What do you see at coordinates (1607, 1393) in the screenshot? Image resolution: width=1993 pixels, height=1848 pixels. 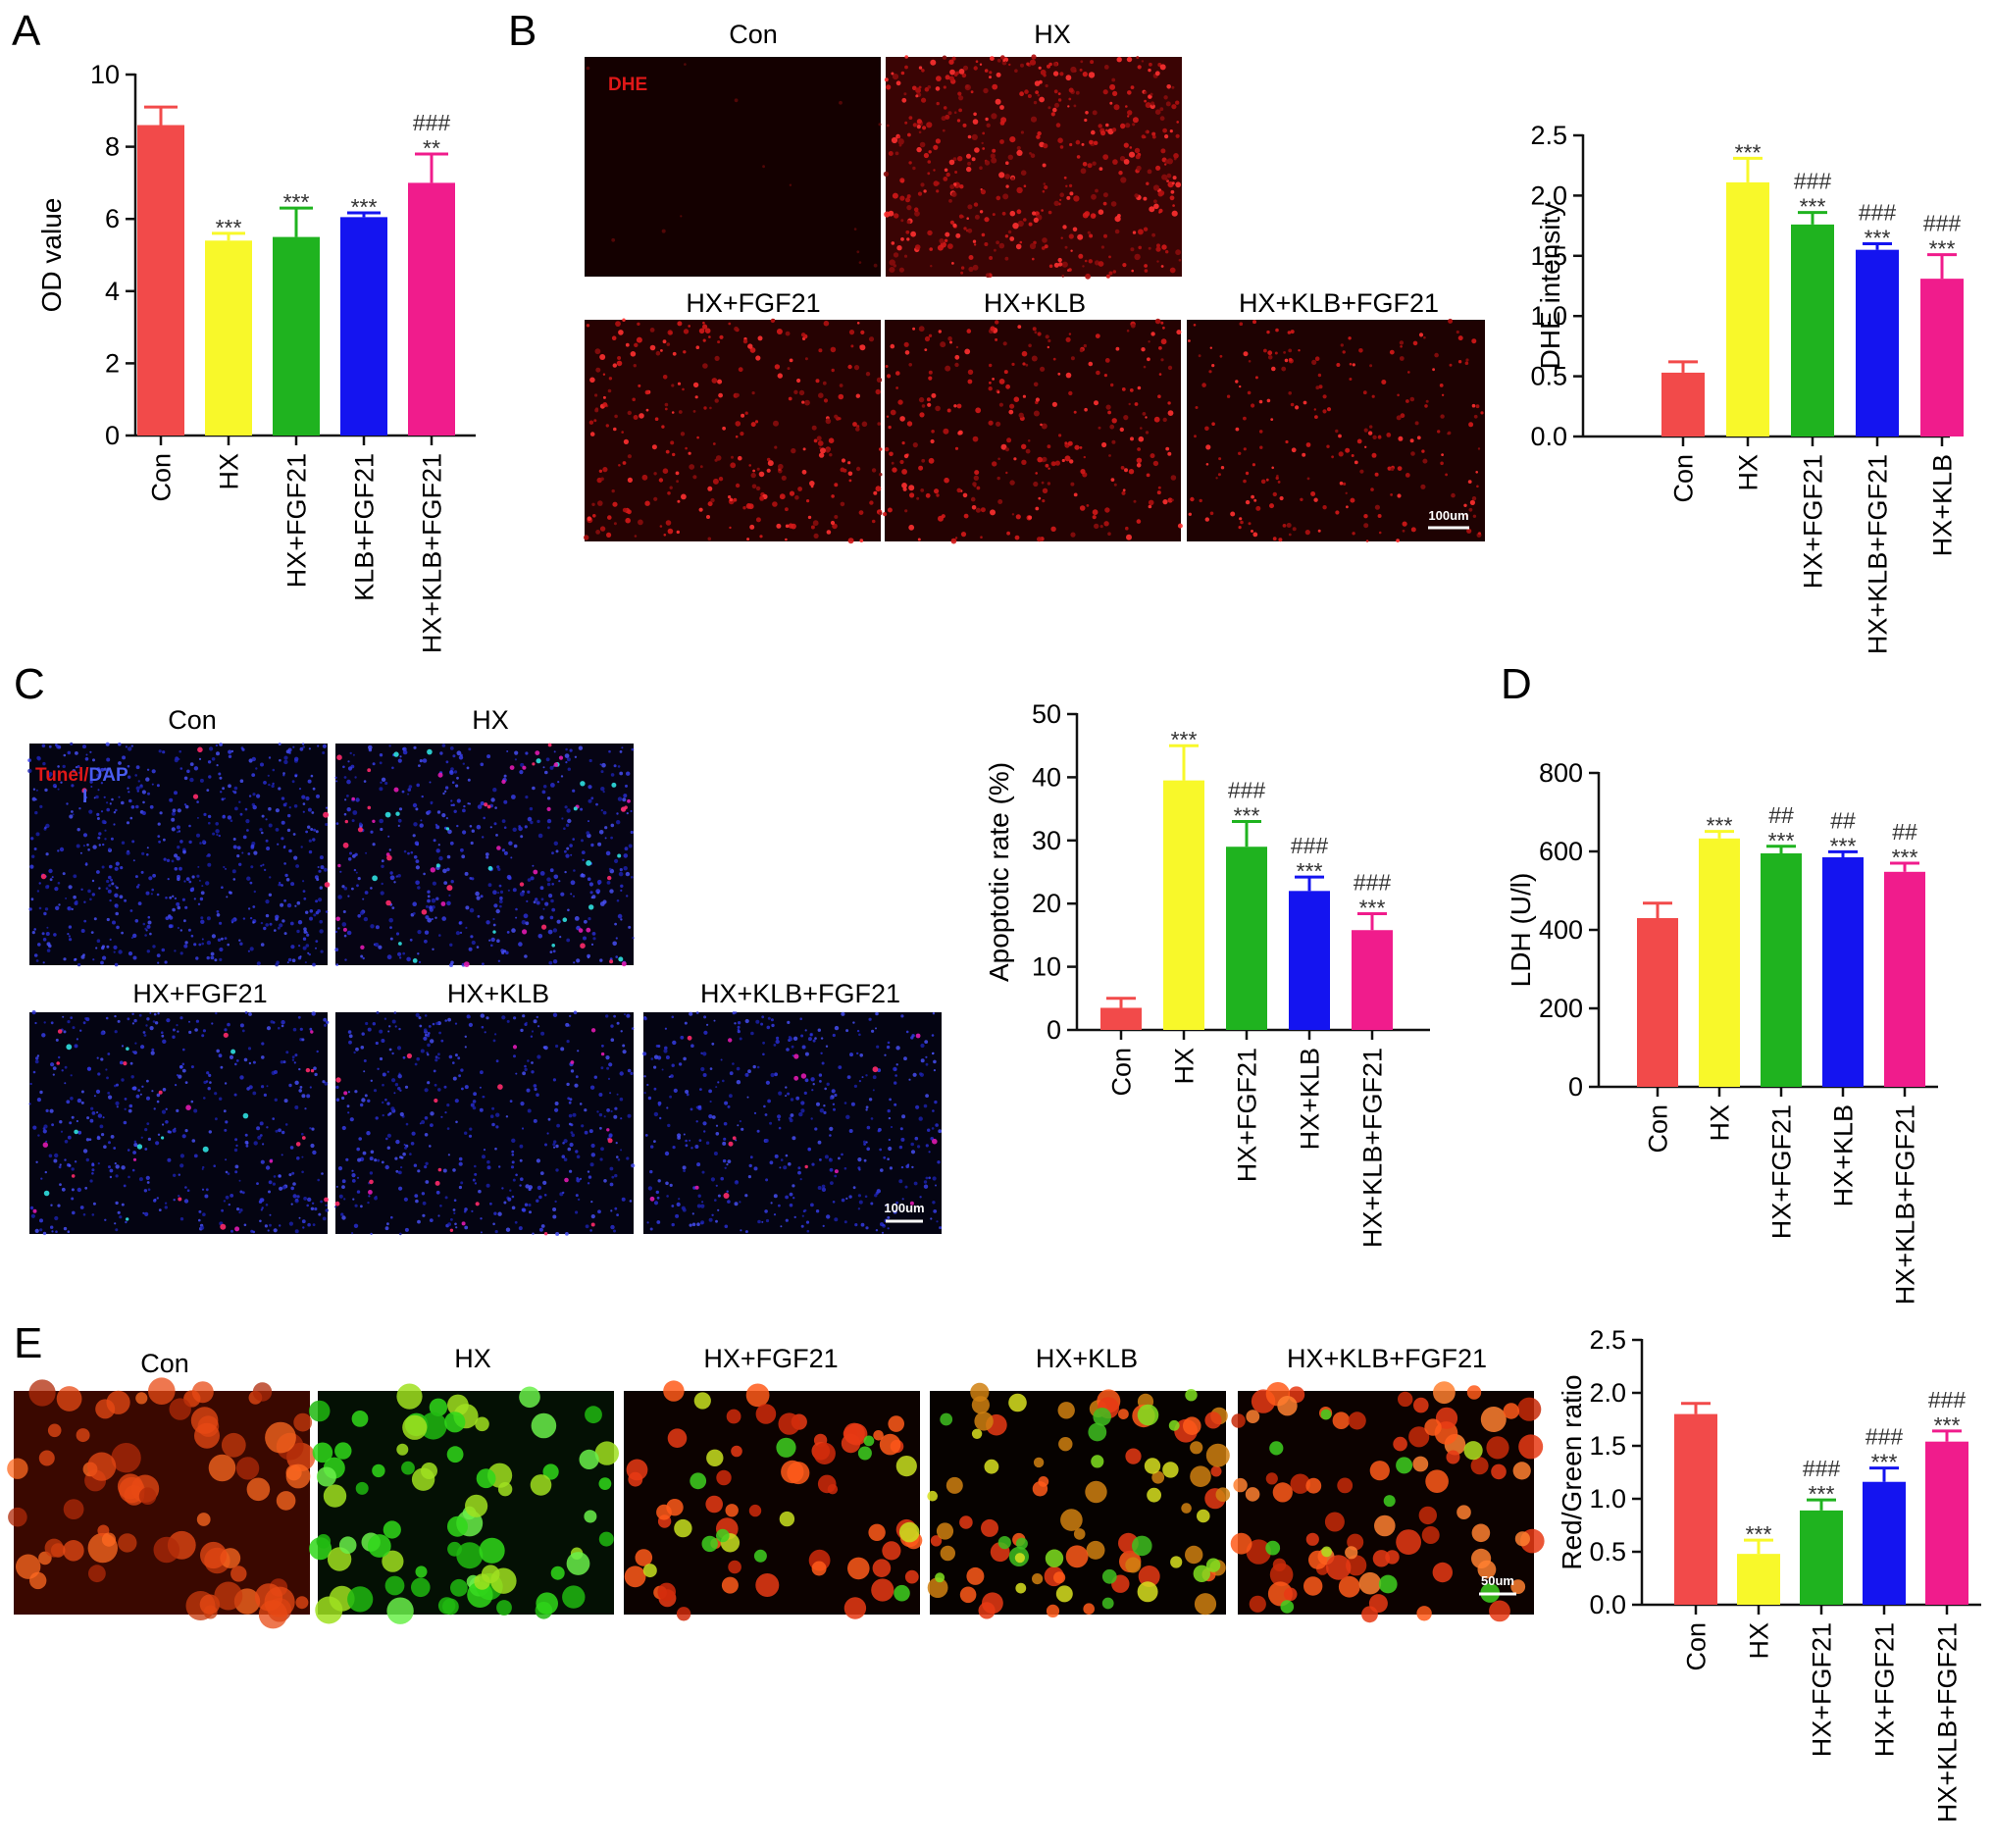 I see `y-tick-label: 2.0` at bounding box center [1607, 1393].